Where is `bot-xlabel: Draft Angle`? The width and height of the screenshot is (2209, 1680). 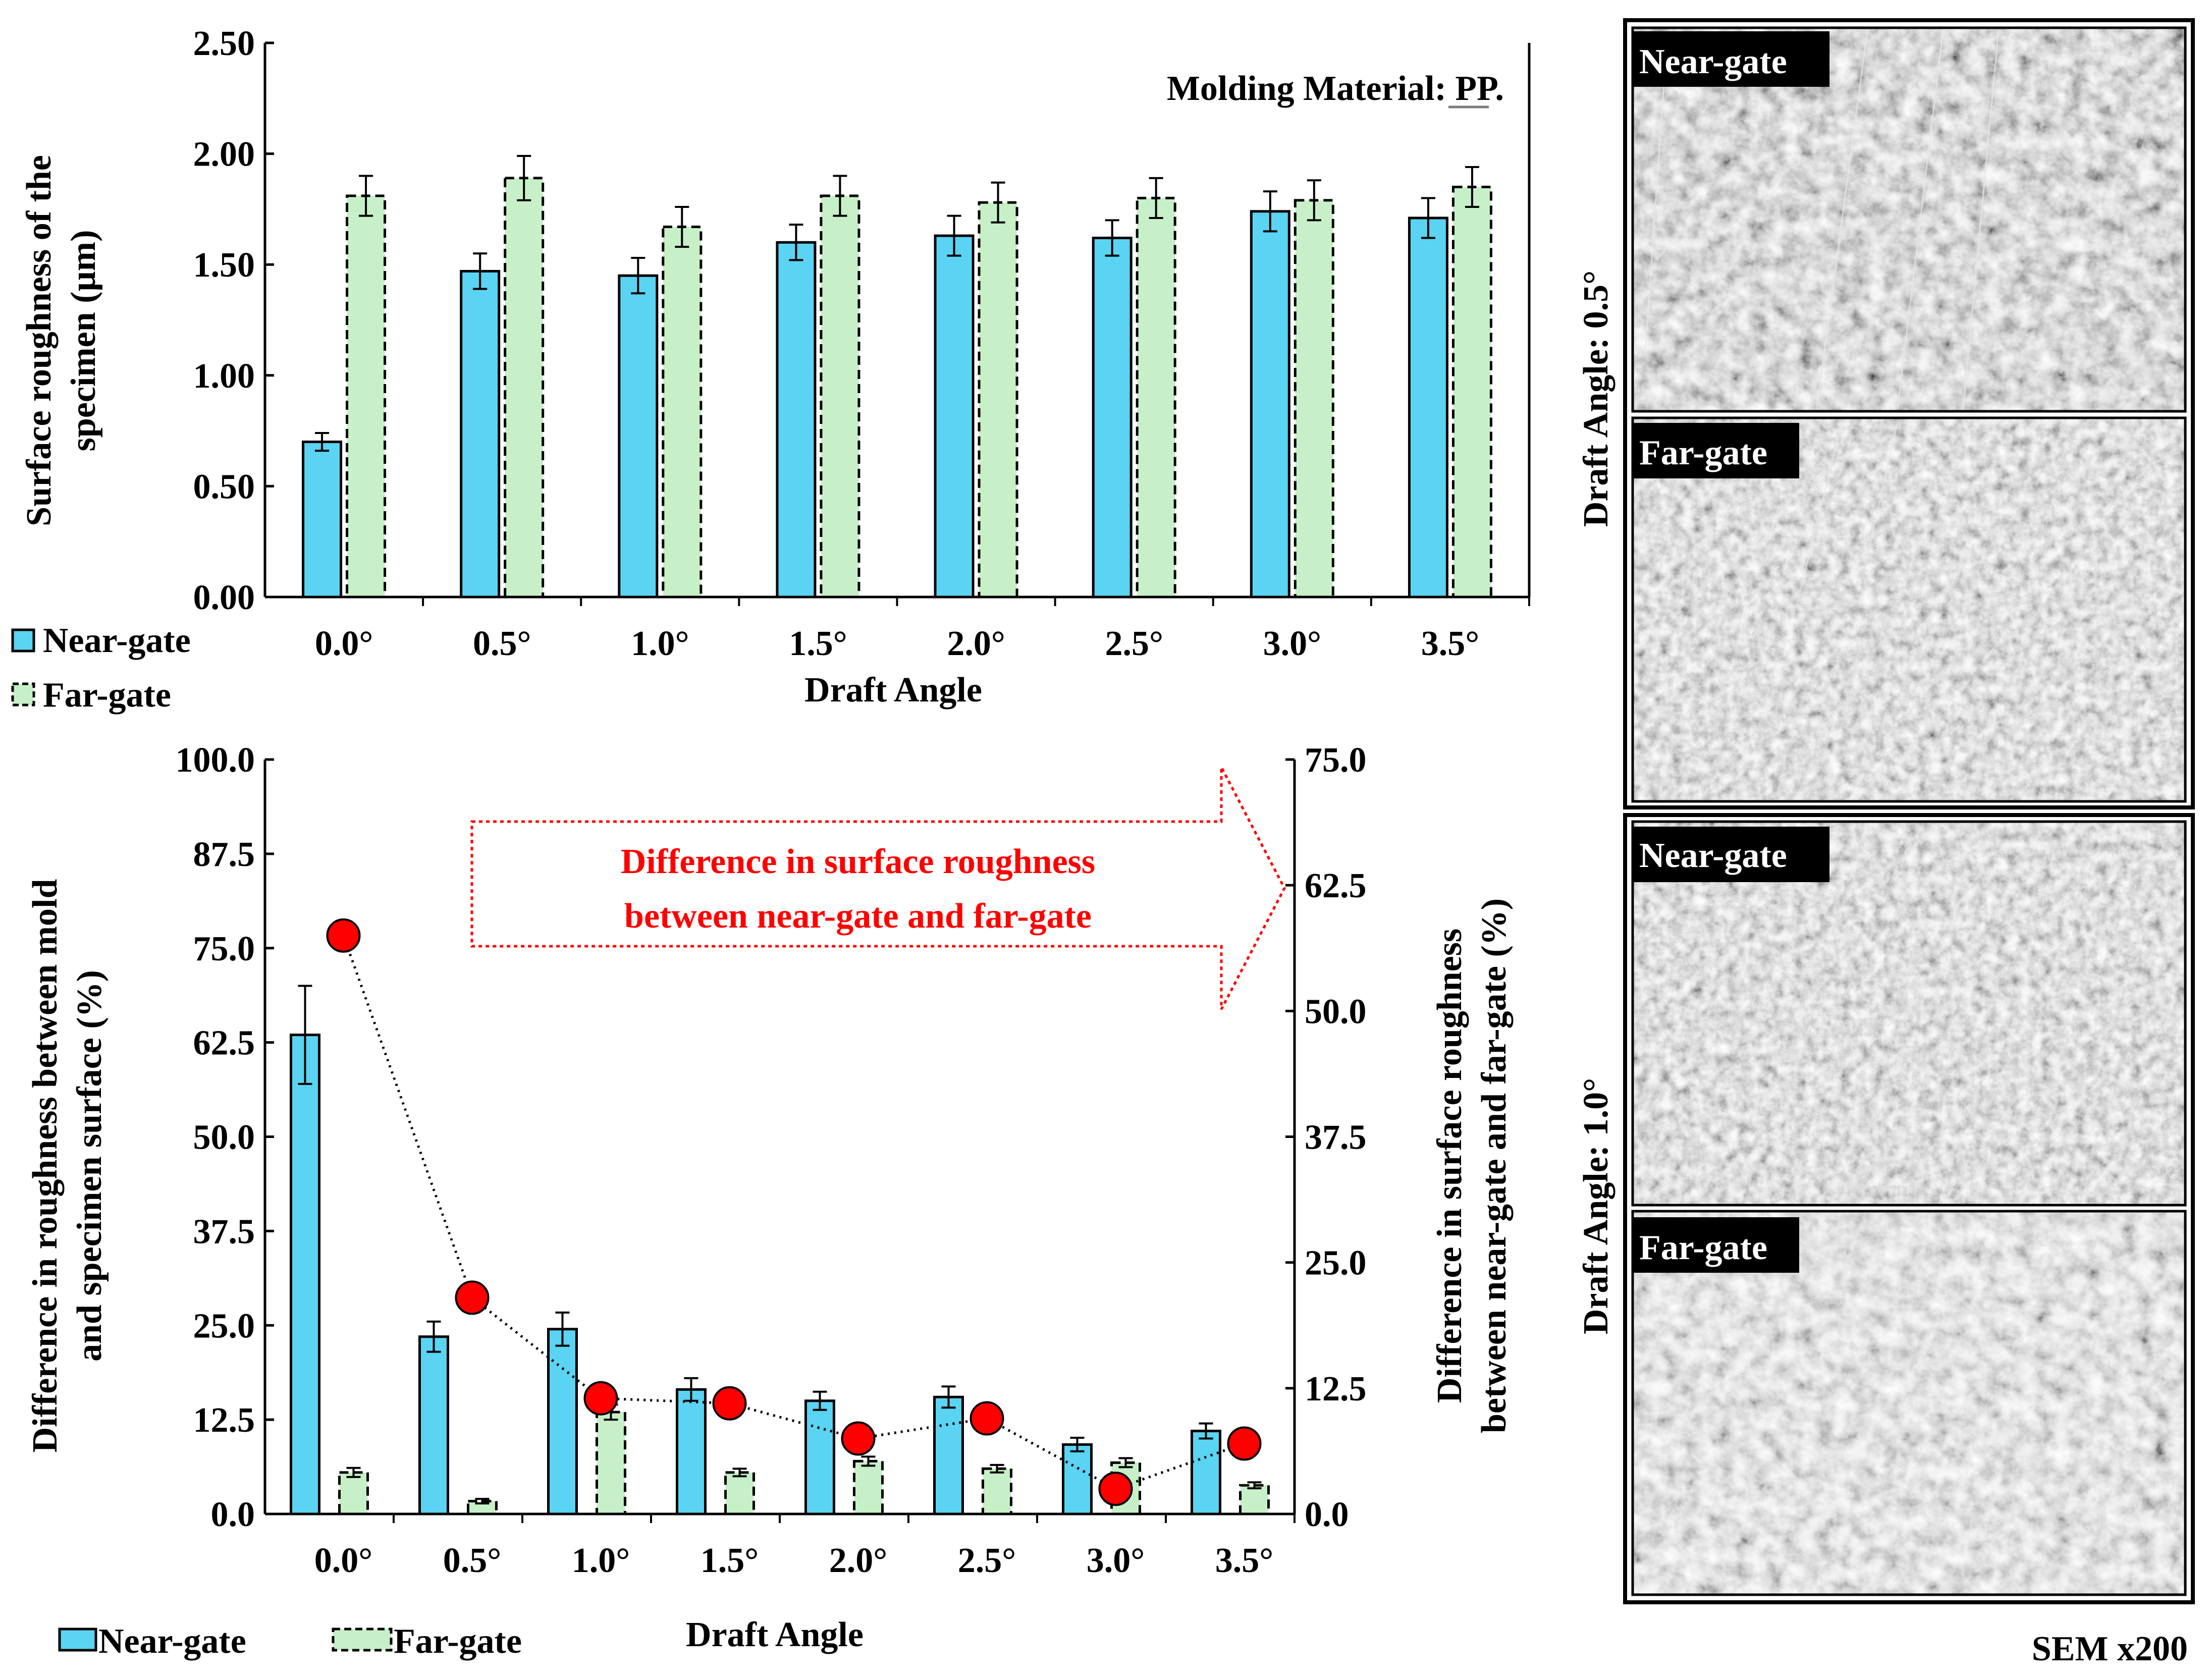 bot-xlabel: Draft Angle is located at coordinates (775, 1635).